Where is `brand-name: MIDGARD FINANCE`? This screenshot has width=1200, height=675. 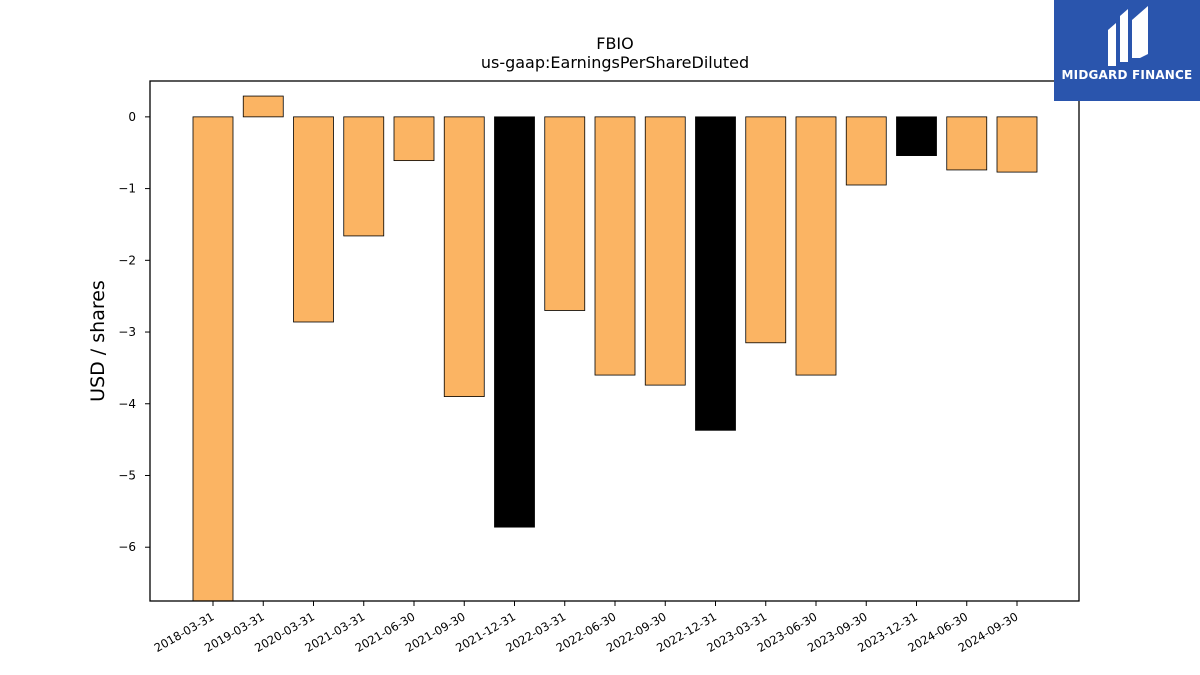
brand-name: MIDGARD FINANCE is located at coordinates (1127, 75).